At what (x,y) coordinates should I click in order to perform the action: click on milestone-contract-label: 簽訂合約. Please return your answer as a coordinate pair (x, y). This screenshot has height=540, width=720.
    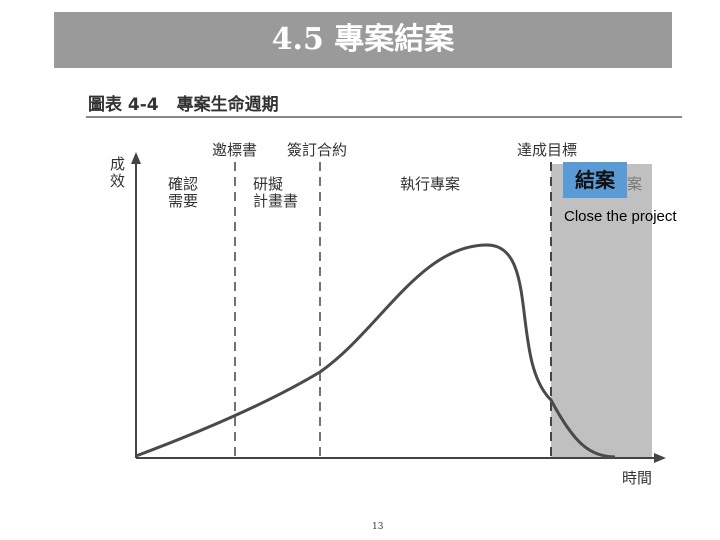
    Looking at the image, I should click on (317, 150).